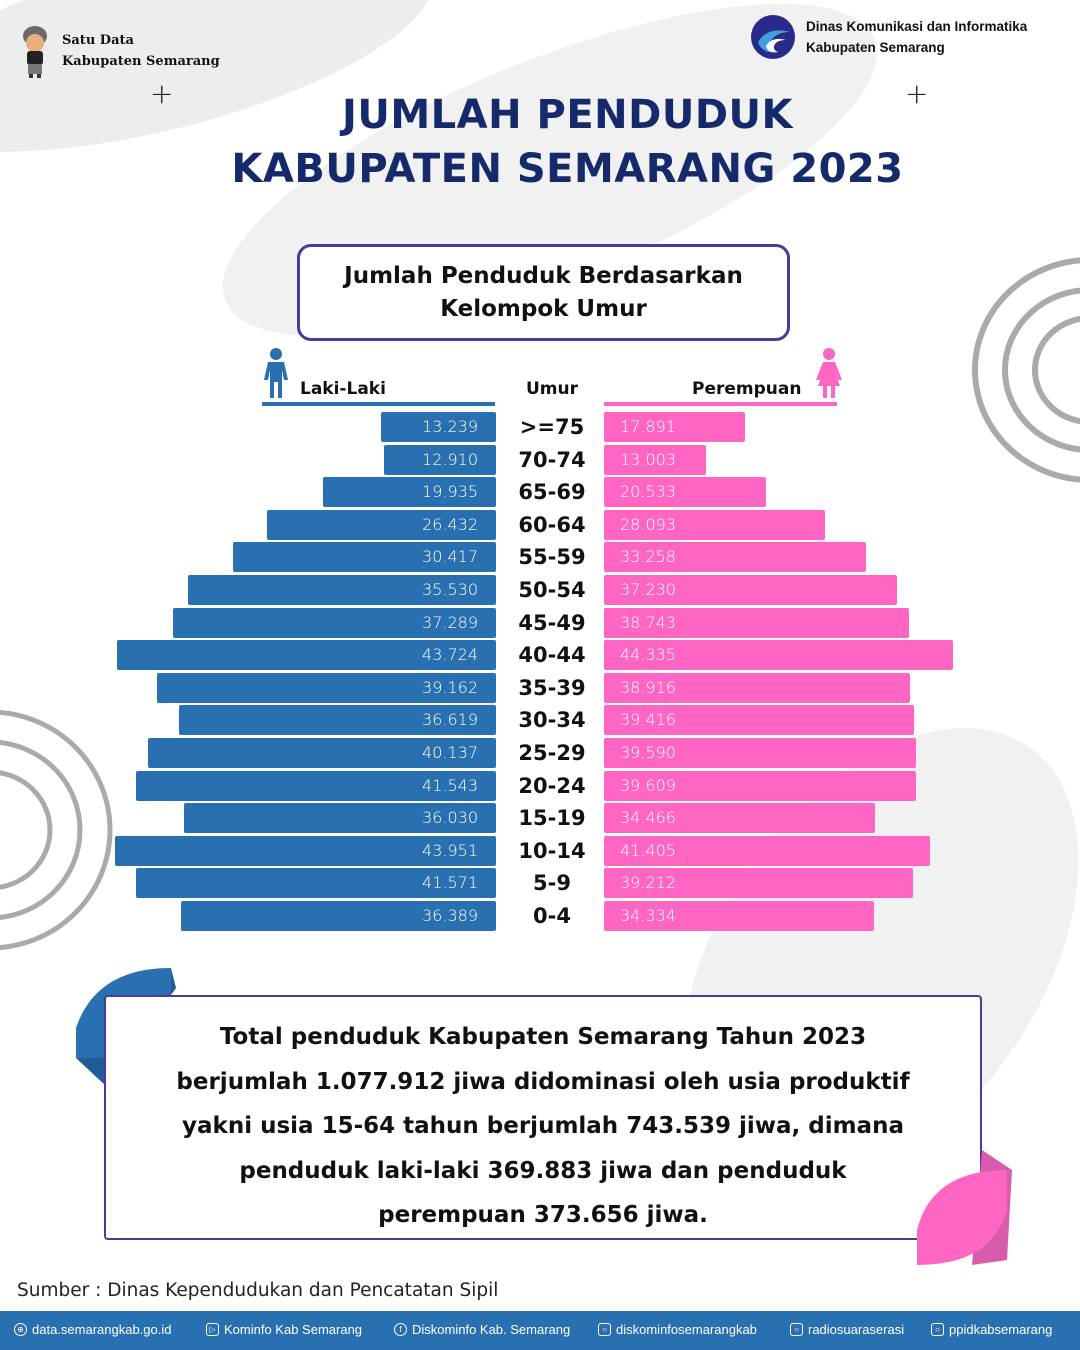  What do you see at coordinates (293, 1329) in the screenshot?
I see `footer-link-label: Kominfo Kab Semarang` at bounding box center [293, 1329].